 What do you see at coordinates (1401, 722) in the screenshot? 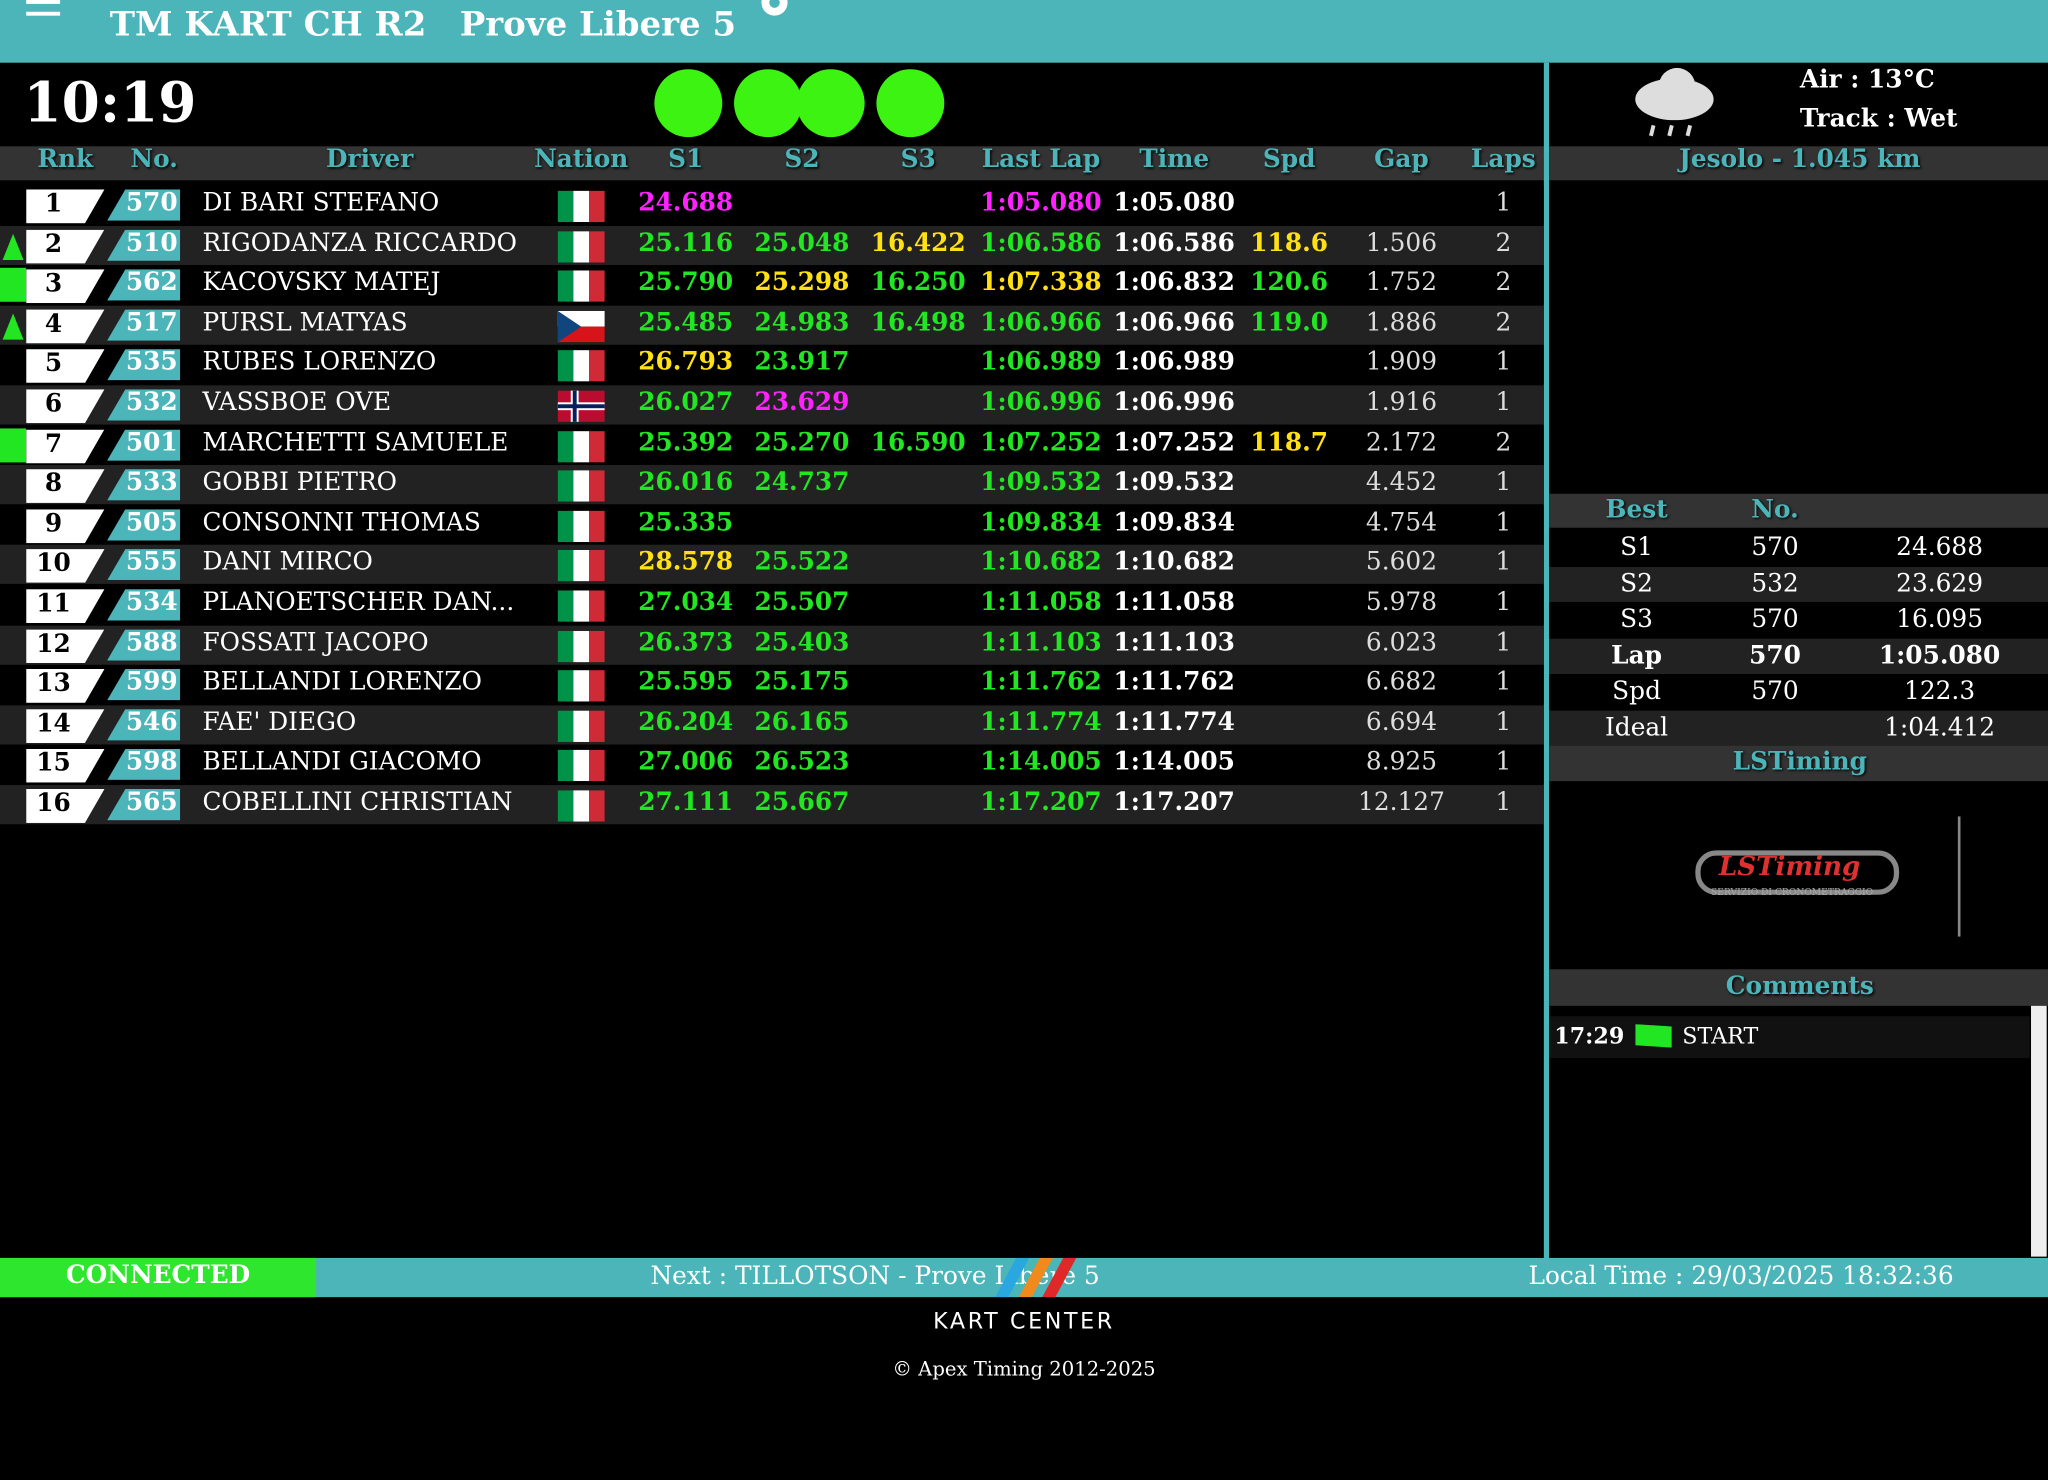
I see `cell-gap: 6.694` at bounding box center [1401, 722].